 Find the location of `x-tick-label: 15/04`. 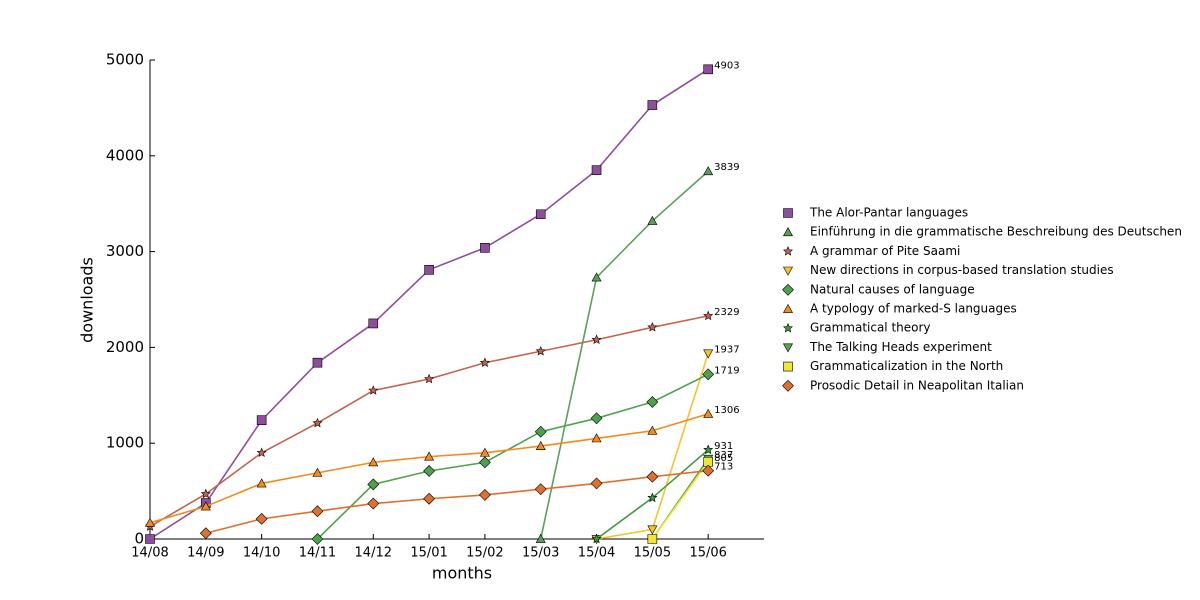

x-tick-label: 15/04 is located at coordinates (596, 553).